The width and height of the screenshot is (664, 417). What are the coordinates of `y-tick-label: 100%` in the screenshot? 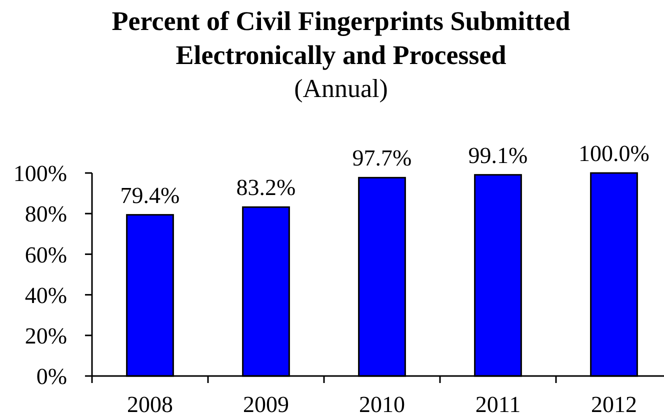 It's located at (40, 173).